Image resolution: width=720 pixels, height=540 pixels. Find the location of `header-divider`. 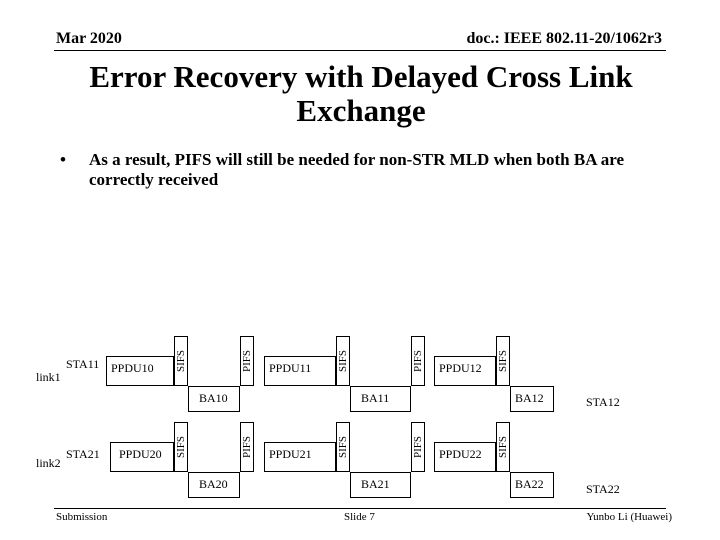

header-divider is located at coordinates (360, 50).